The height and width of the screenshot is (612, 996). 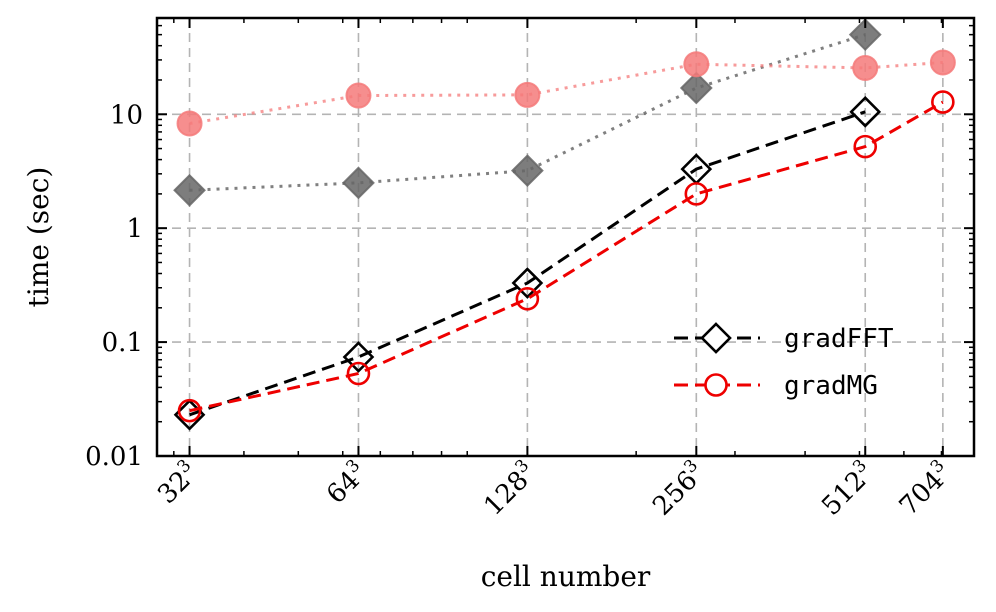 What do you see at coordinates (566, 576) in the screenshot?
I see `x-axis-title: cell number` at bounding box center [566, 576].